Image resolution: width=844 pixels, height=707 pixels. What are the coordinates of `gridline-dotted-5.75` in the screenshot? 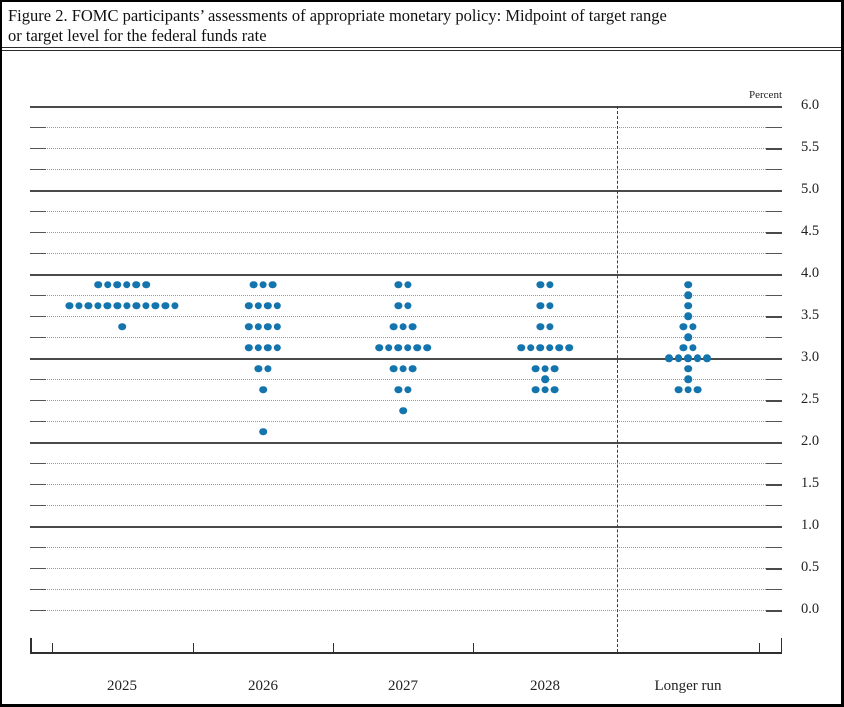 It's located at (406, 127).